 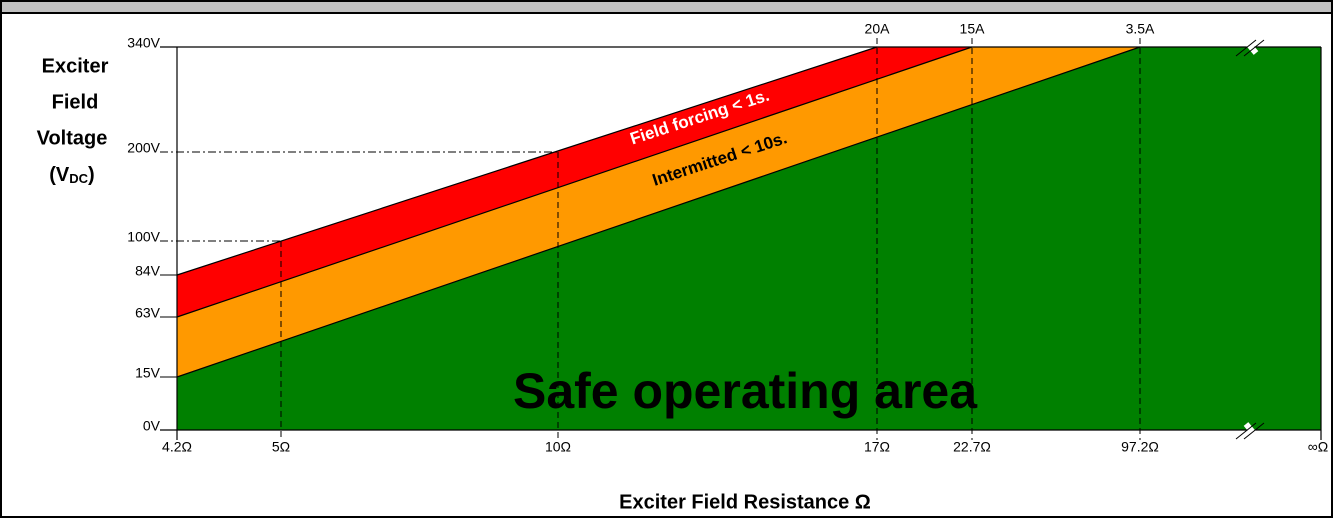 What do you see at coordinates (143, 43) in the screenshot?
I see `y-tick-label: 340V` at bounding box center [143, 43].